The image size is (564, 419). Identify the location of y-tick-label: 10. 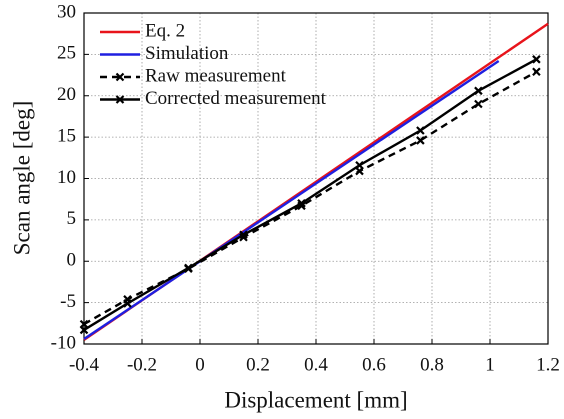
(66, 177).